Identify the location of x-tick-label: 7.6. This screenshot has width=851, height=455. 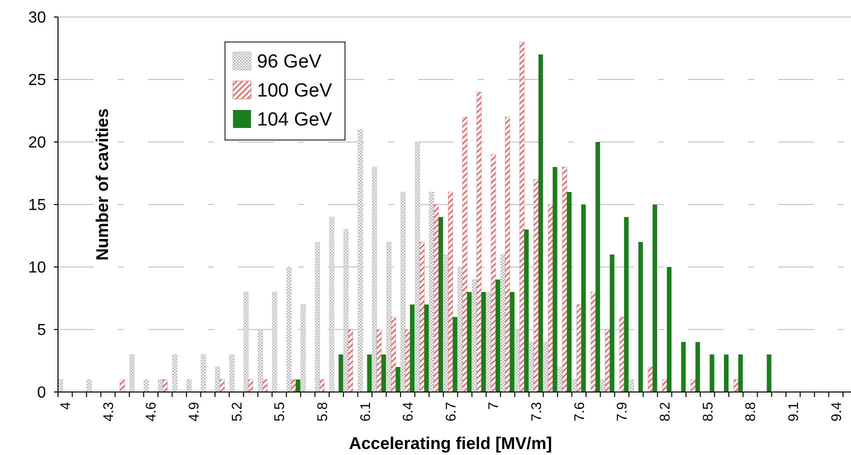
(578, 412).